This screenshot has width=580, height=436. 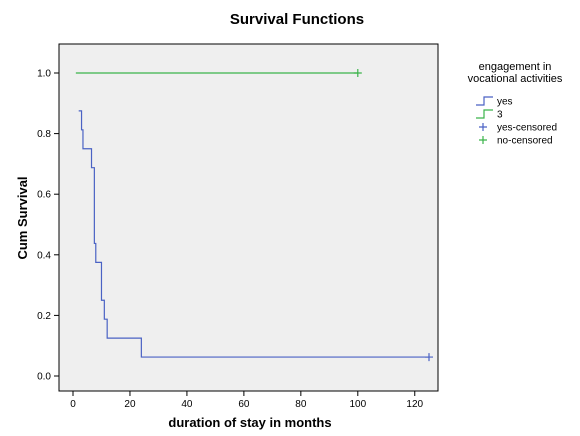 I want to click on y-tick-label: 0.6, so click(x=44, y=195).